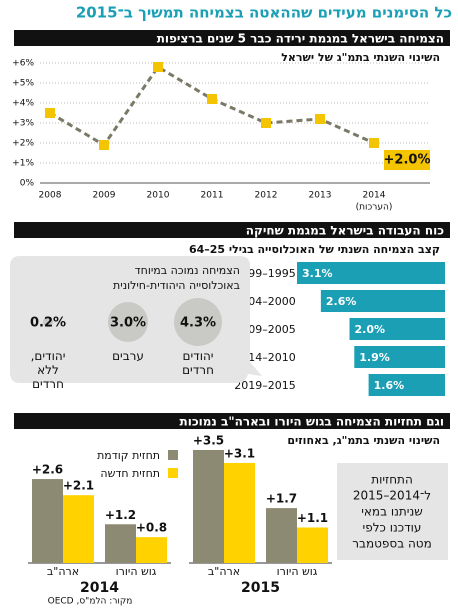 The width and height of the screenshot is (458, 609). I want to click on note-line: התחזיות, so click(392, 480).